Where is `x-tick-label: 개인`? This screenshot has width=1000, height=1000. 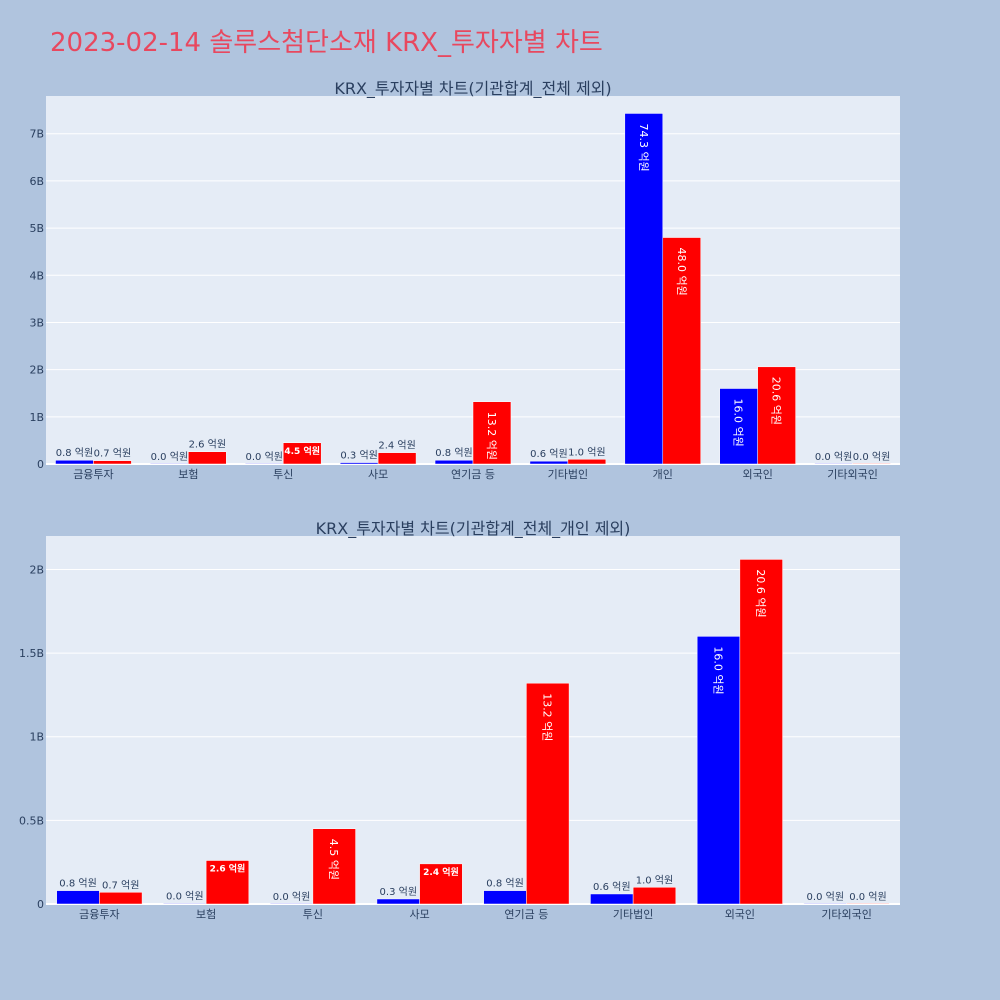
x-tick-label: 개인 is located at coordinates (663, 474).